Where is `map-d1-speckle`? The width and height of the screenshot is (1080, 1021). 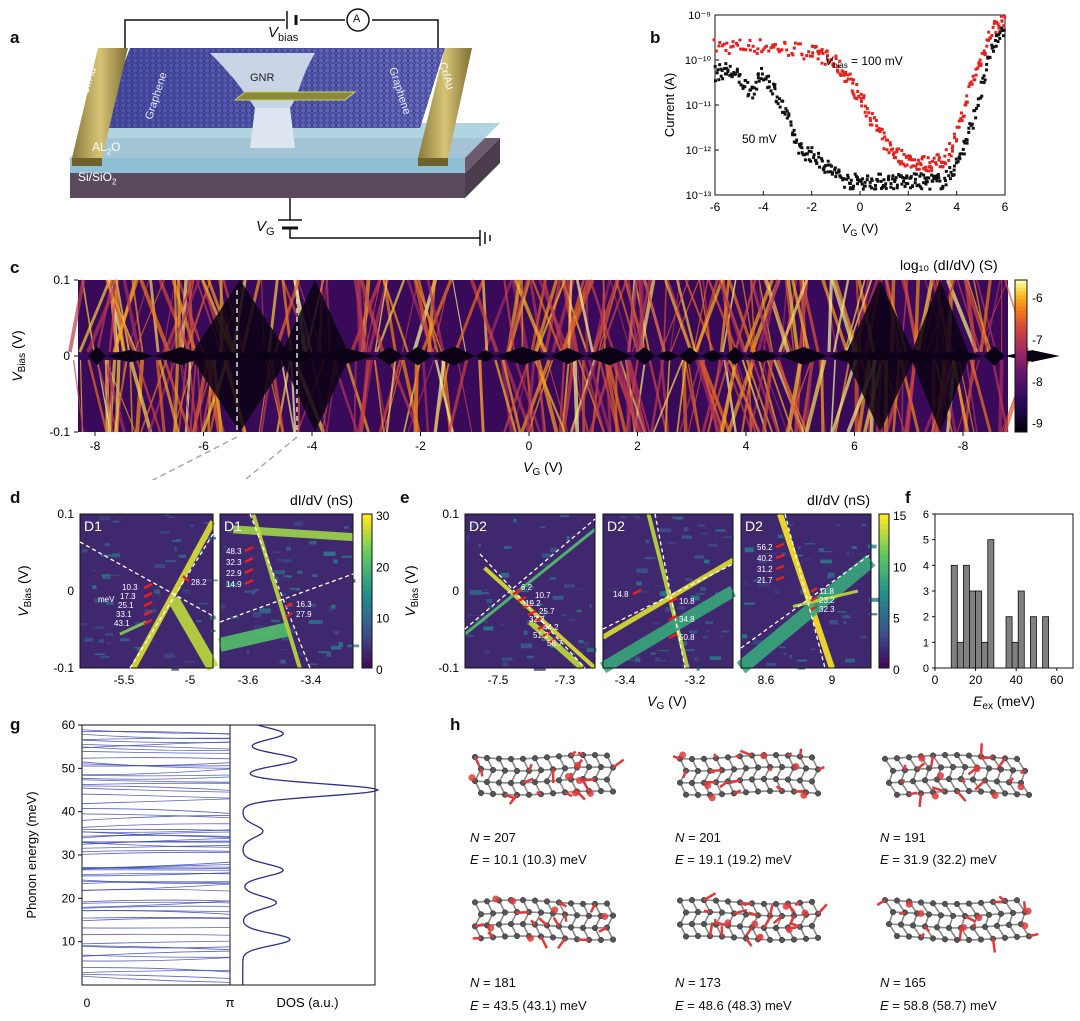
map-d1-speckle is located at coordinates (159, 595).